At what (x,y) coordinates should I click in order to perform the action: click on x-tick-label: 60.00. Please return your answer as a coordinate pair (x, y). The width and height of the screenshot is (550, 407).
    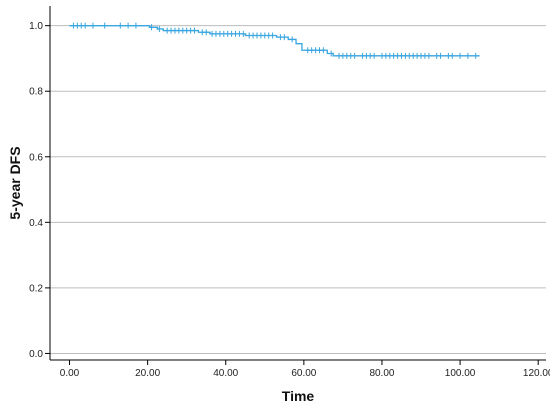
    Looking at the image, I should click on (303, 373).